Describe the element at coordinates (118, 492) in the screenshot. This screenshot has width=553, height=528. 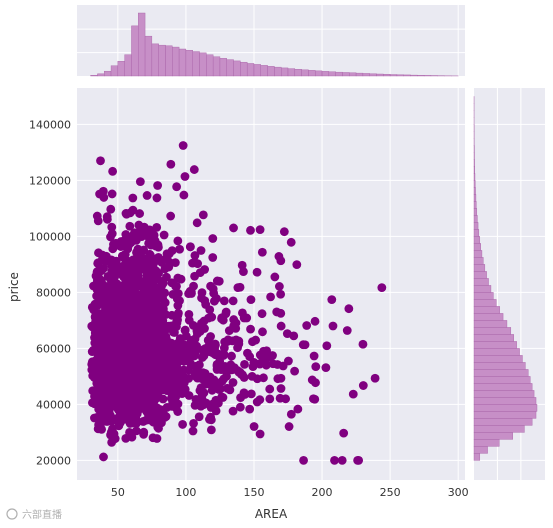
I see `x-tick-label: 50` at that location.